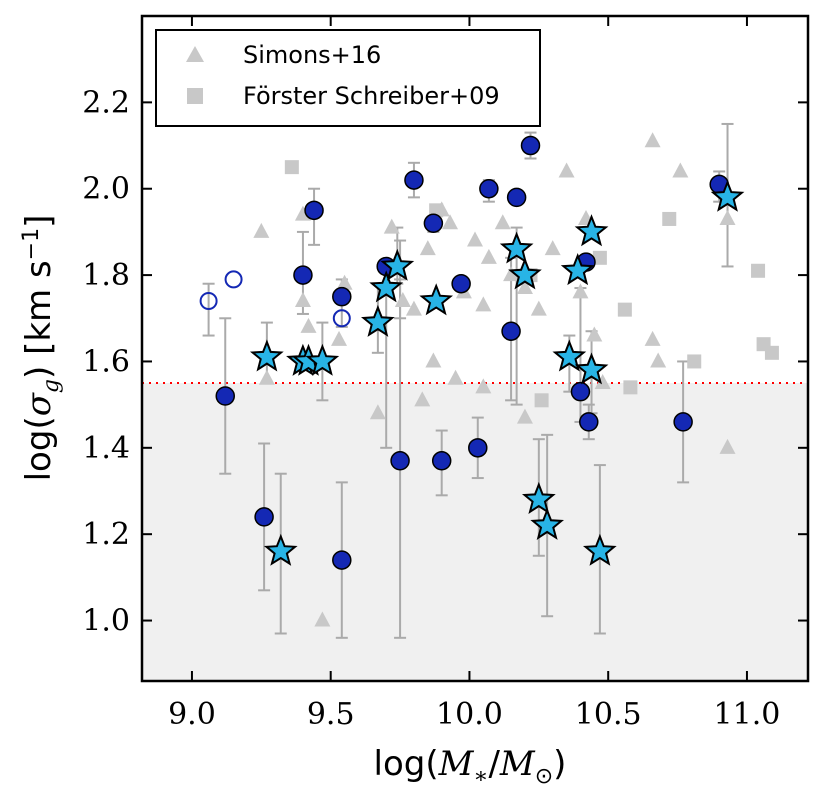 The image size is (831, 793). Describe the element at coordinates (195, 54) in the screenshot. I see `legend-triangle-marker` at that location.